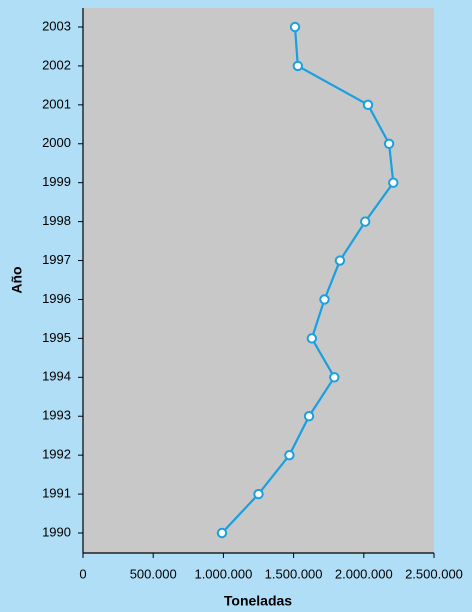 Image resolution: width=472 pixels, height=612 pixels. What do you see at coordinates (56, 142) in the screenshot?
I see `y-tick-label: 2000` at bounding box center [56, 142].